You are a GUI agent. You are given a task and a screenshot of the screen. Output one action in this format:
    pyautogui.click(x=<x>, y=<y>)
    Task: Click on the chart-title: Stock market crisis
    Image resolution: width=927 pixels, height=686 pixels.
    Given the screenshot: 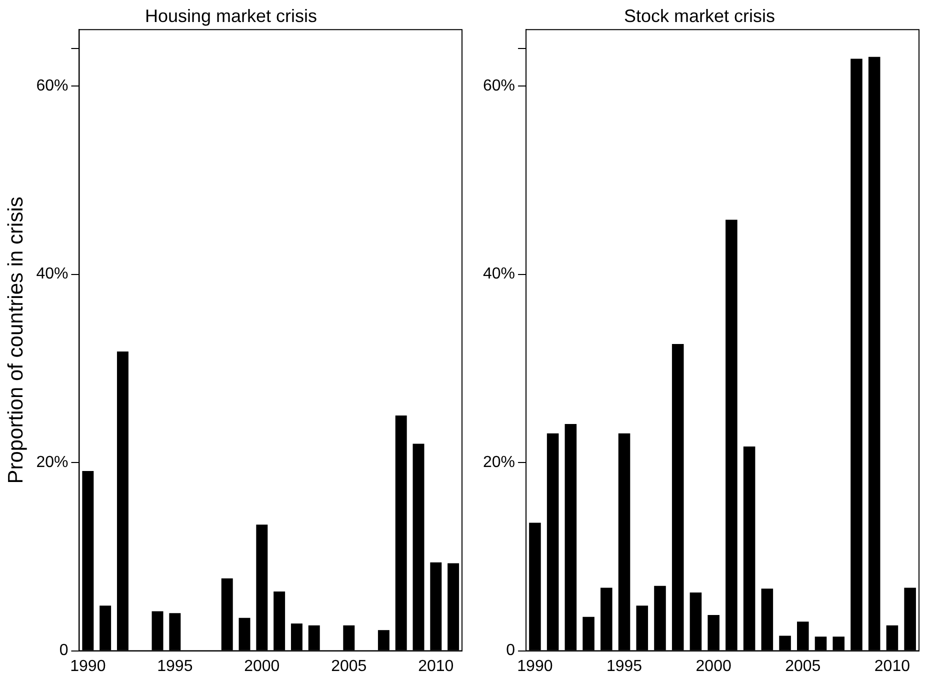 What is the action you would take?
    pyautogui.click(x=700, y=16)
    